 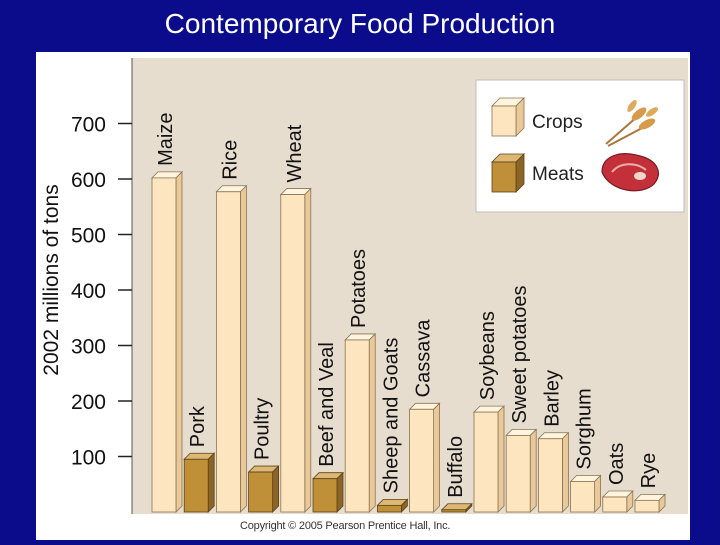 What do you see at coordinates (88, 291) in the screenshot?
I see `y-tick-label: 400` at bounding box center [88, 291].